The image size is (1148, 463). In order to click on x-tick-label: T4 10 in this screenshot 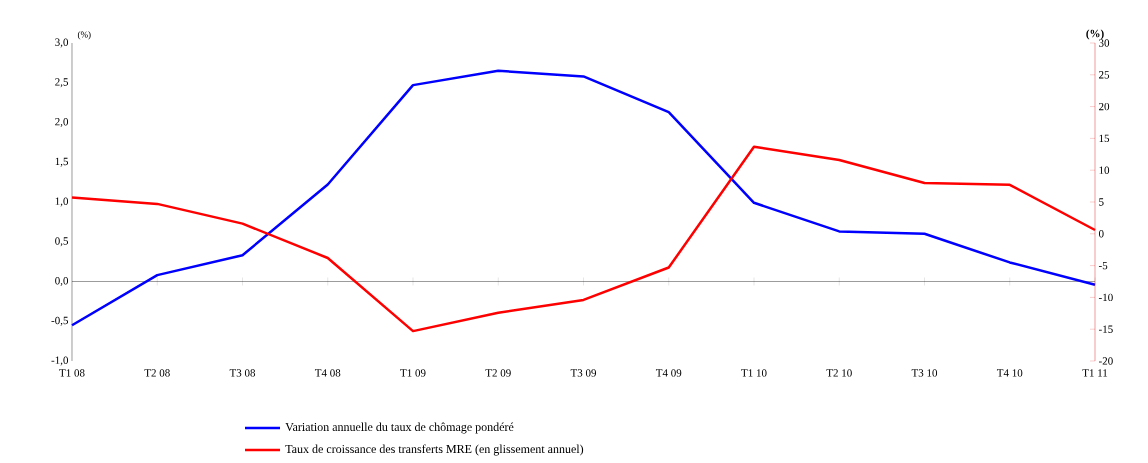, I will do `click(1009, 373)`.